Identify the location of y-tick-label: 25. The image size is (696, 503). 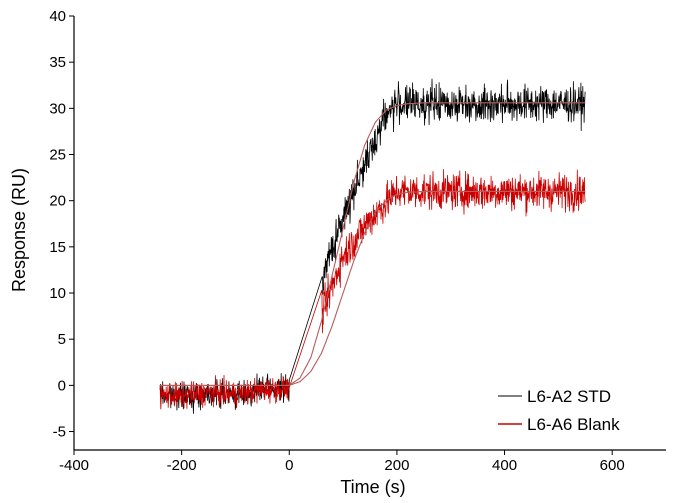
(57, 155).